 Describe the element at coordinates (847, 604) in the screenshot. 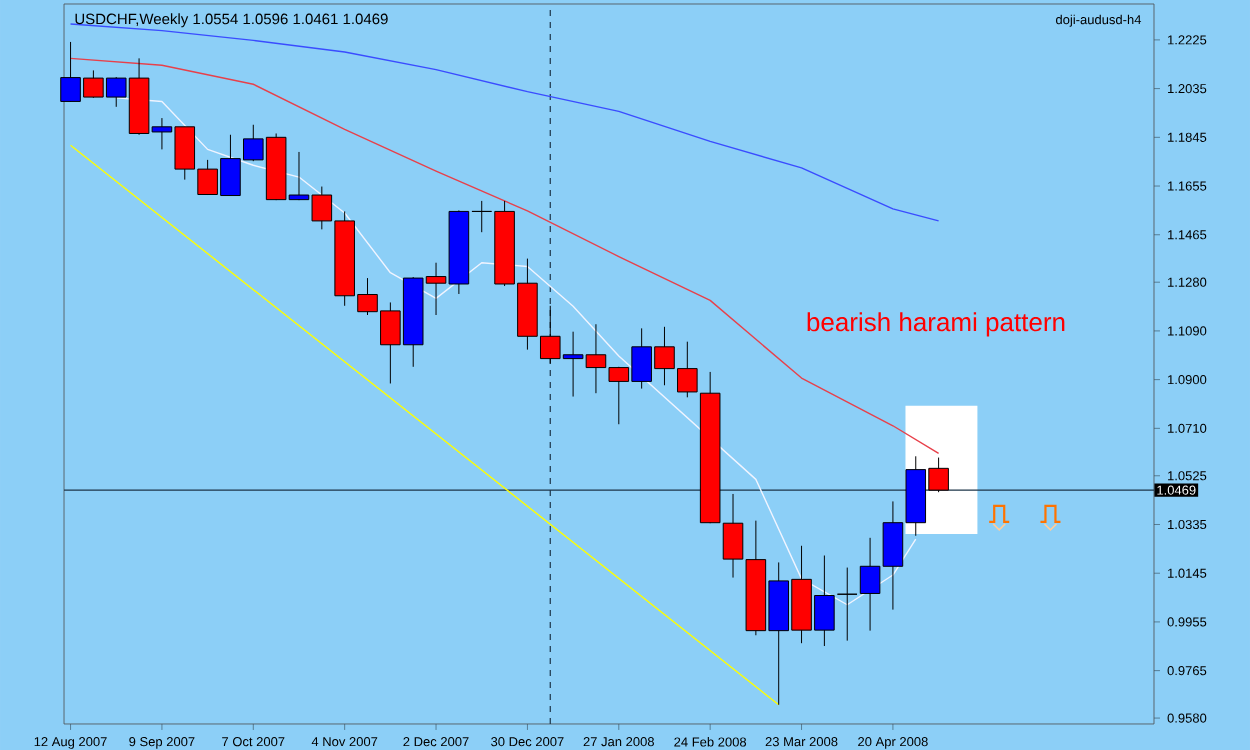

I see `candlestick` at that location.